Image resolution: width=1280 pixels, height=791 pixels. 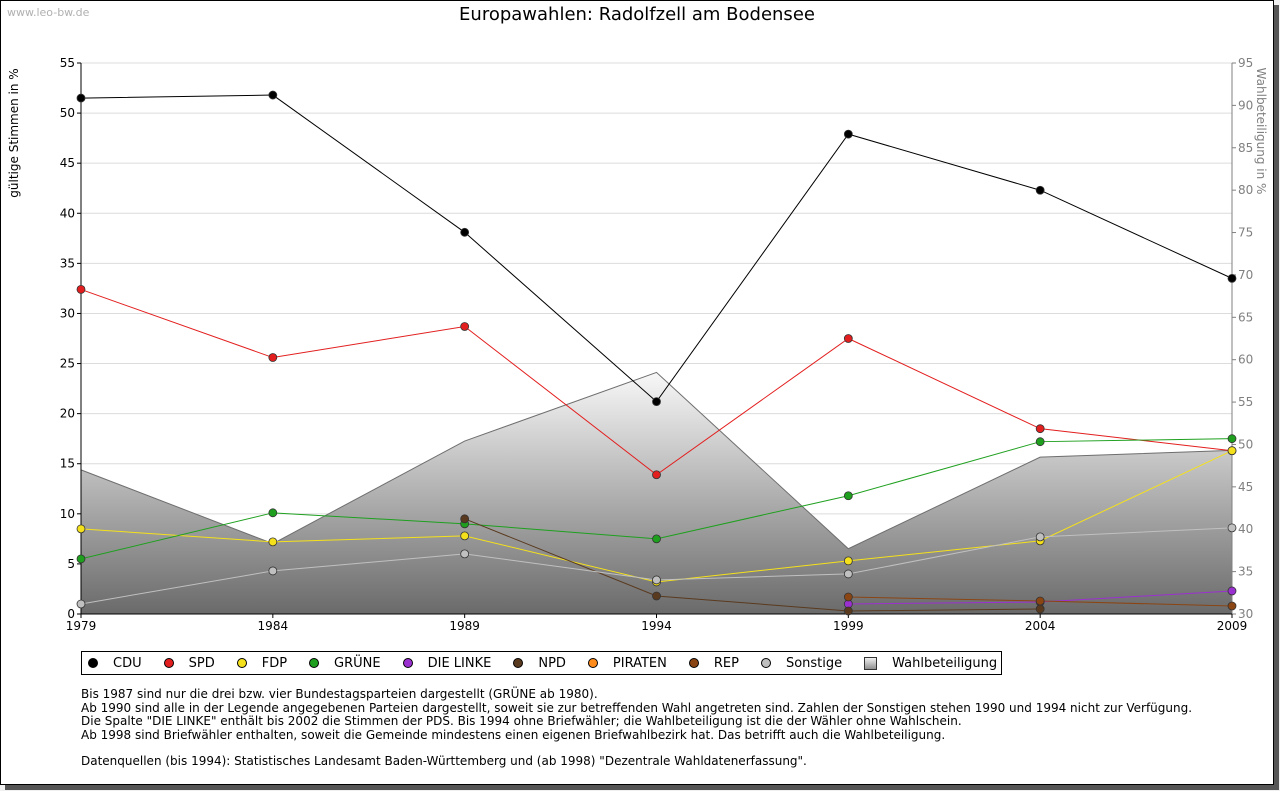 I want to click on y2-tick-label: 85, so click(x=1245, y=148).